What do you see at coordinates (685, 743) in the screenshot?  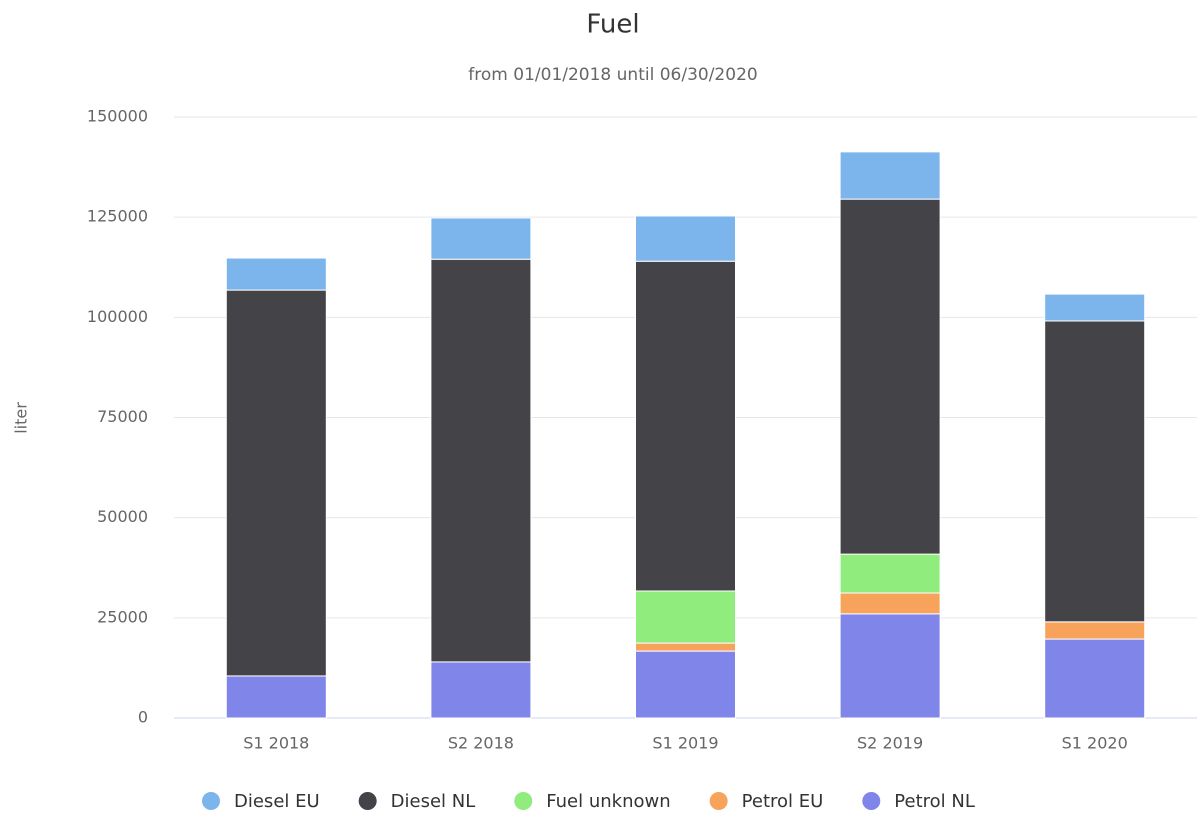 I see `x-tick-label: S1 2019` at bounding box center [685, 743].